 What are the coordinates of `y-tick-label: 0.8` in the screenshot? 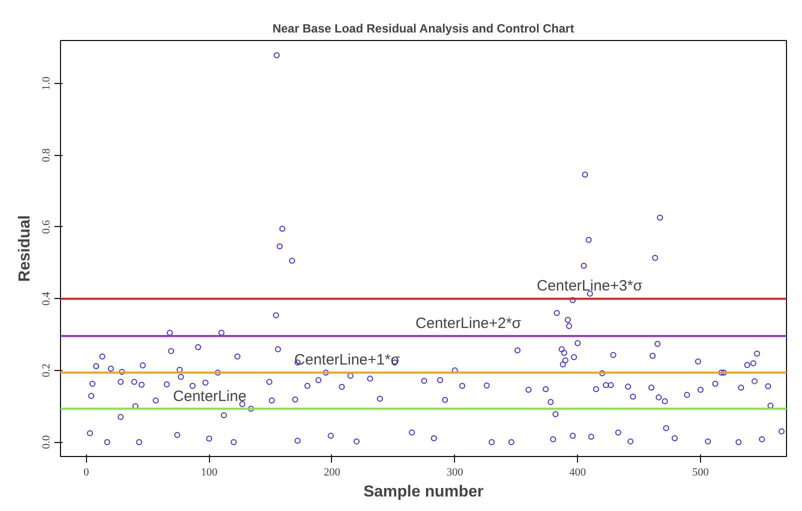 It's located at (46, 155).